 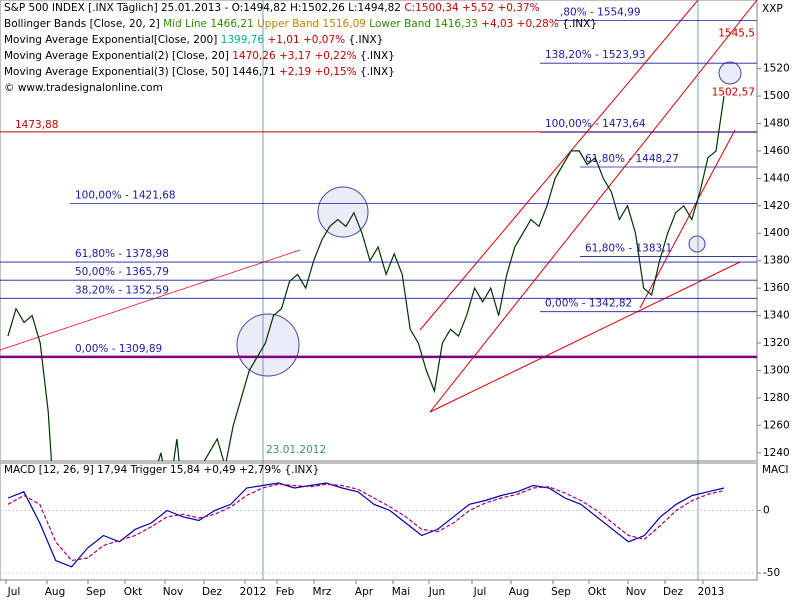 What do you see at coordinates (776, 123) in the screenshot?
I see `y-tick-label: 1480` at bounding box center [776, 123].